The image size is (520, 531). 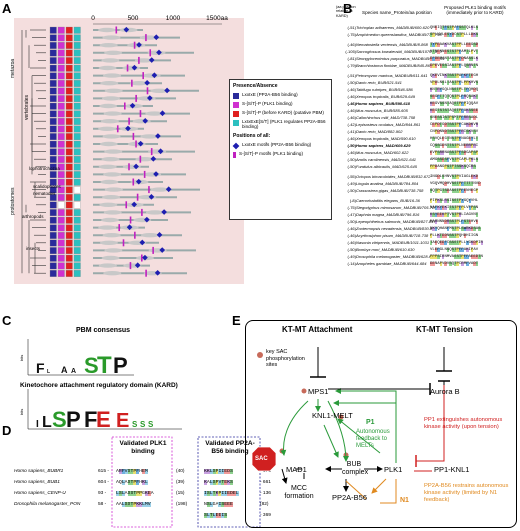 I want to click on kt-attachment-label: KT-MT Attachment, so click(x=317, y=329).